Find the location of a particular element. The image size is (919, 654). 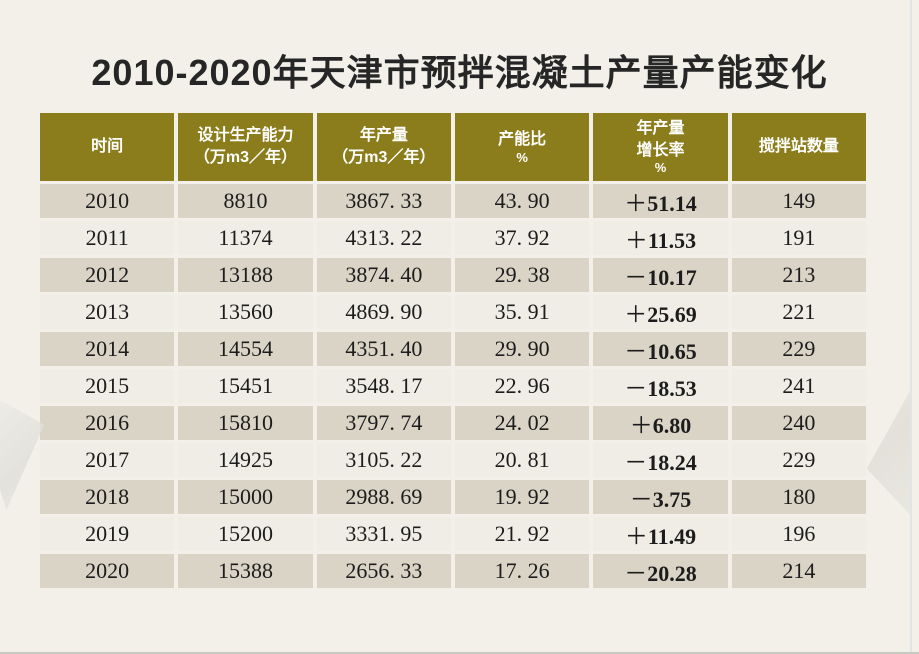

table-row: 2013 13560 4869. 90 35. 91 ＋25.69 221 is located at coordinates (453, 312).